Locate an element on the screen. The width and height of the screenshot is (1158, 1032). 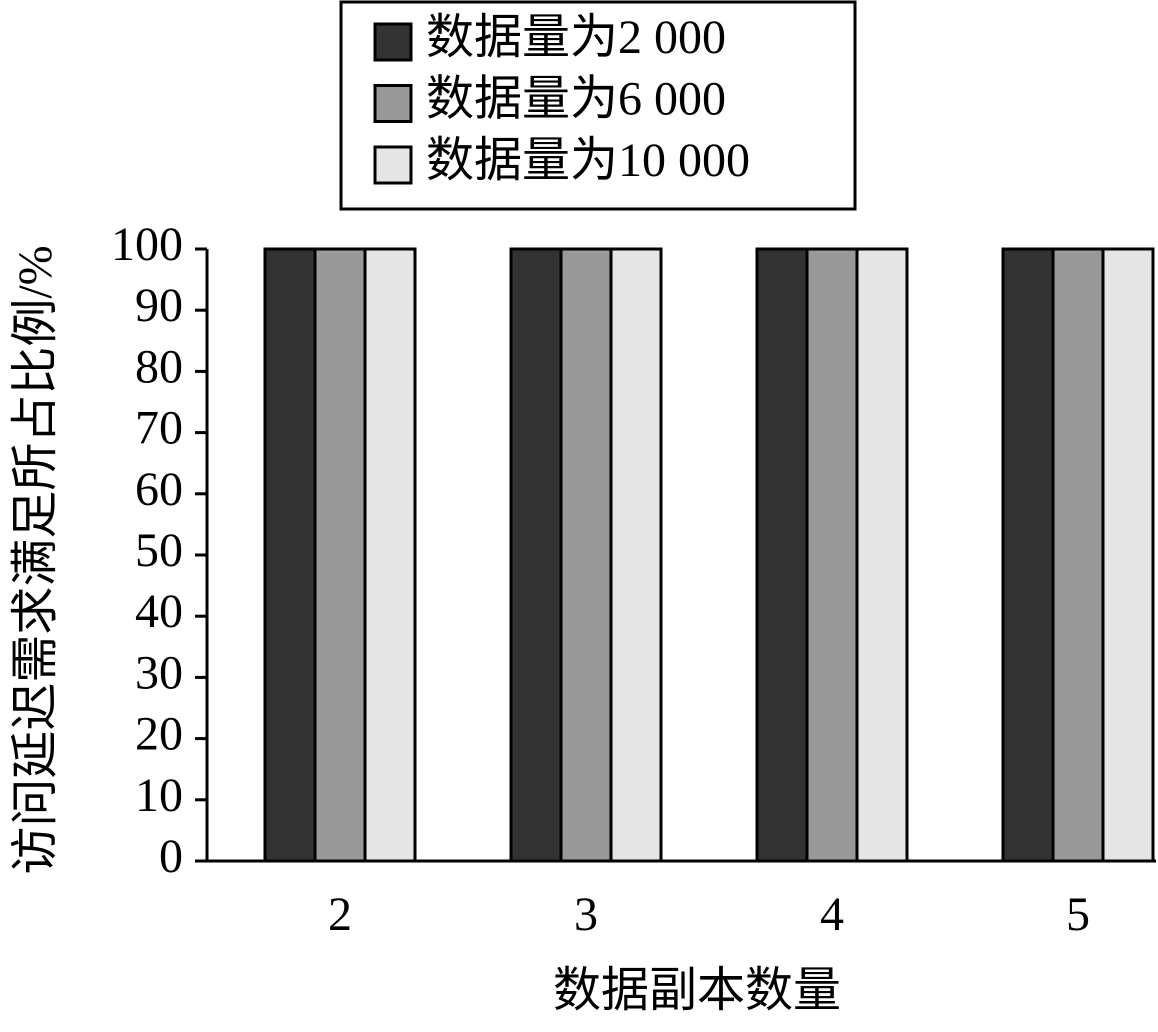
legend-box is located at coordinates (598, 105).